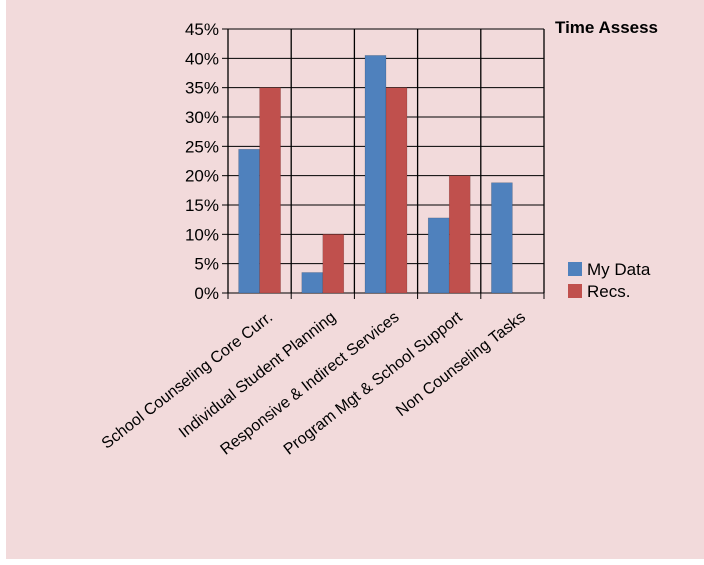 The height and width of the screenshot is (565, 704). What do you see at coordinates (202, 146) in the screenshot?
I see `y-tick-label: 25%` at bounding box center [202, 146].